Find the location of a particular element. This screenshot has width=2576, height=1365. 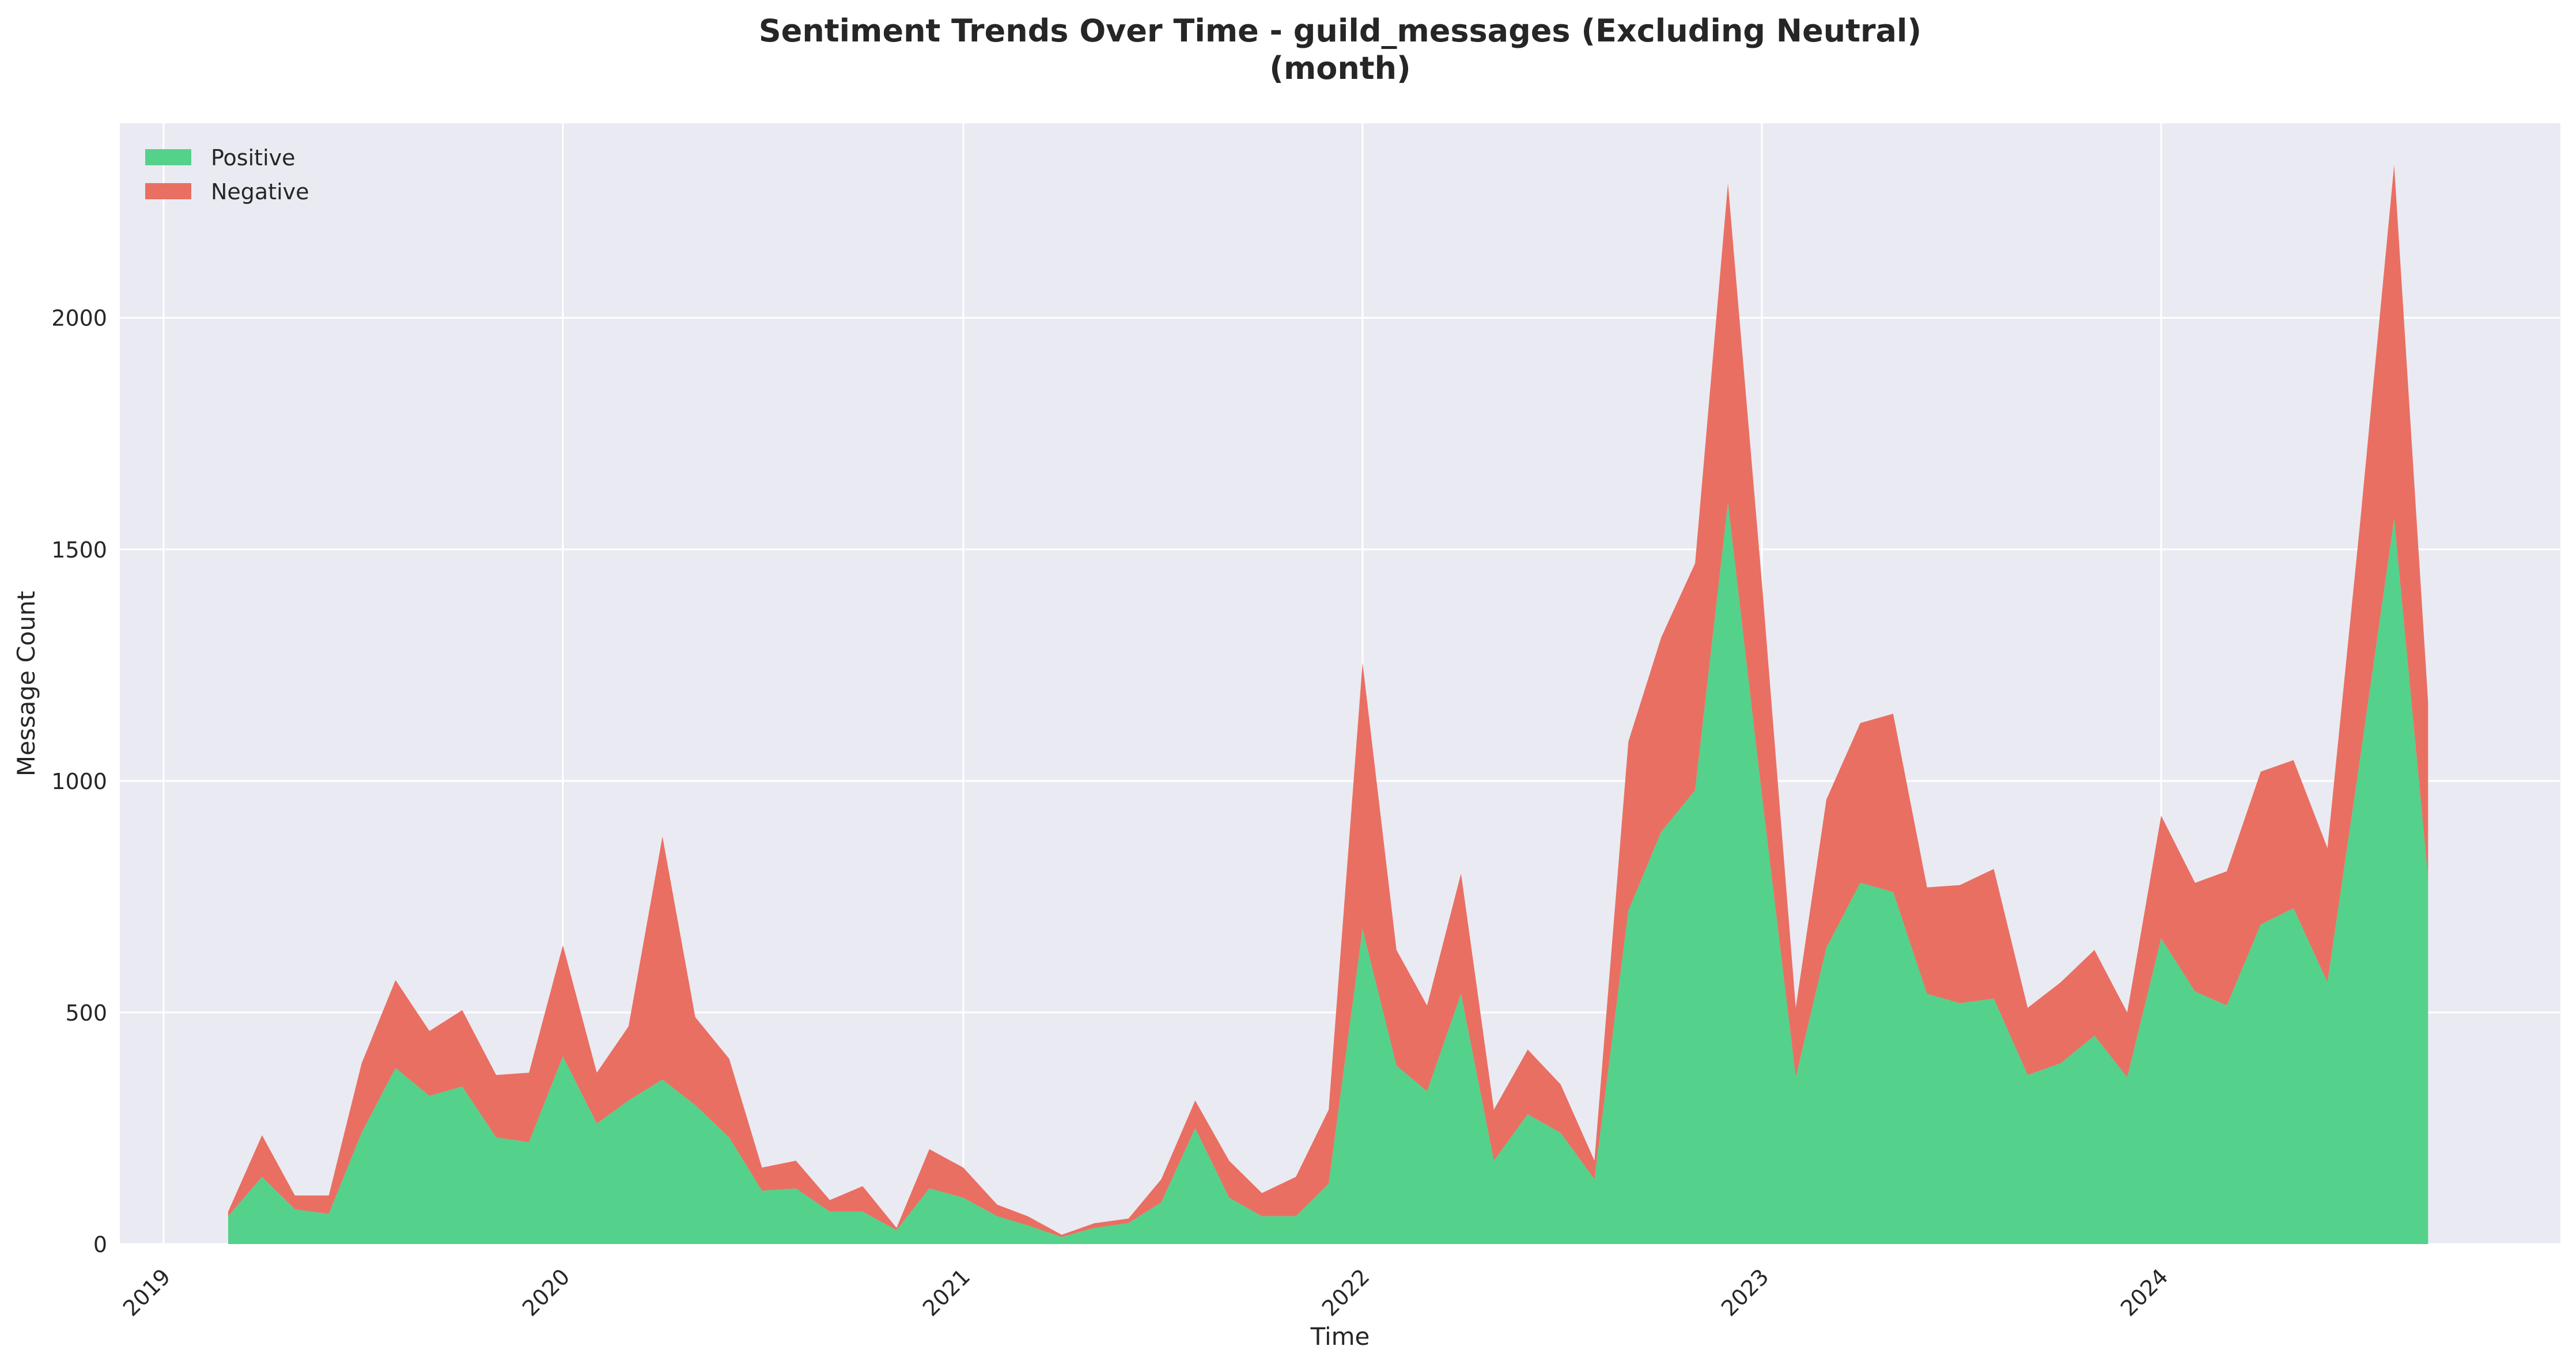

y-tick-label: 0 is located at coordinates (100, 1244).